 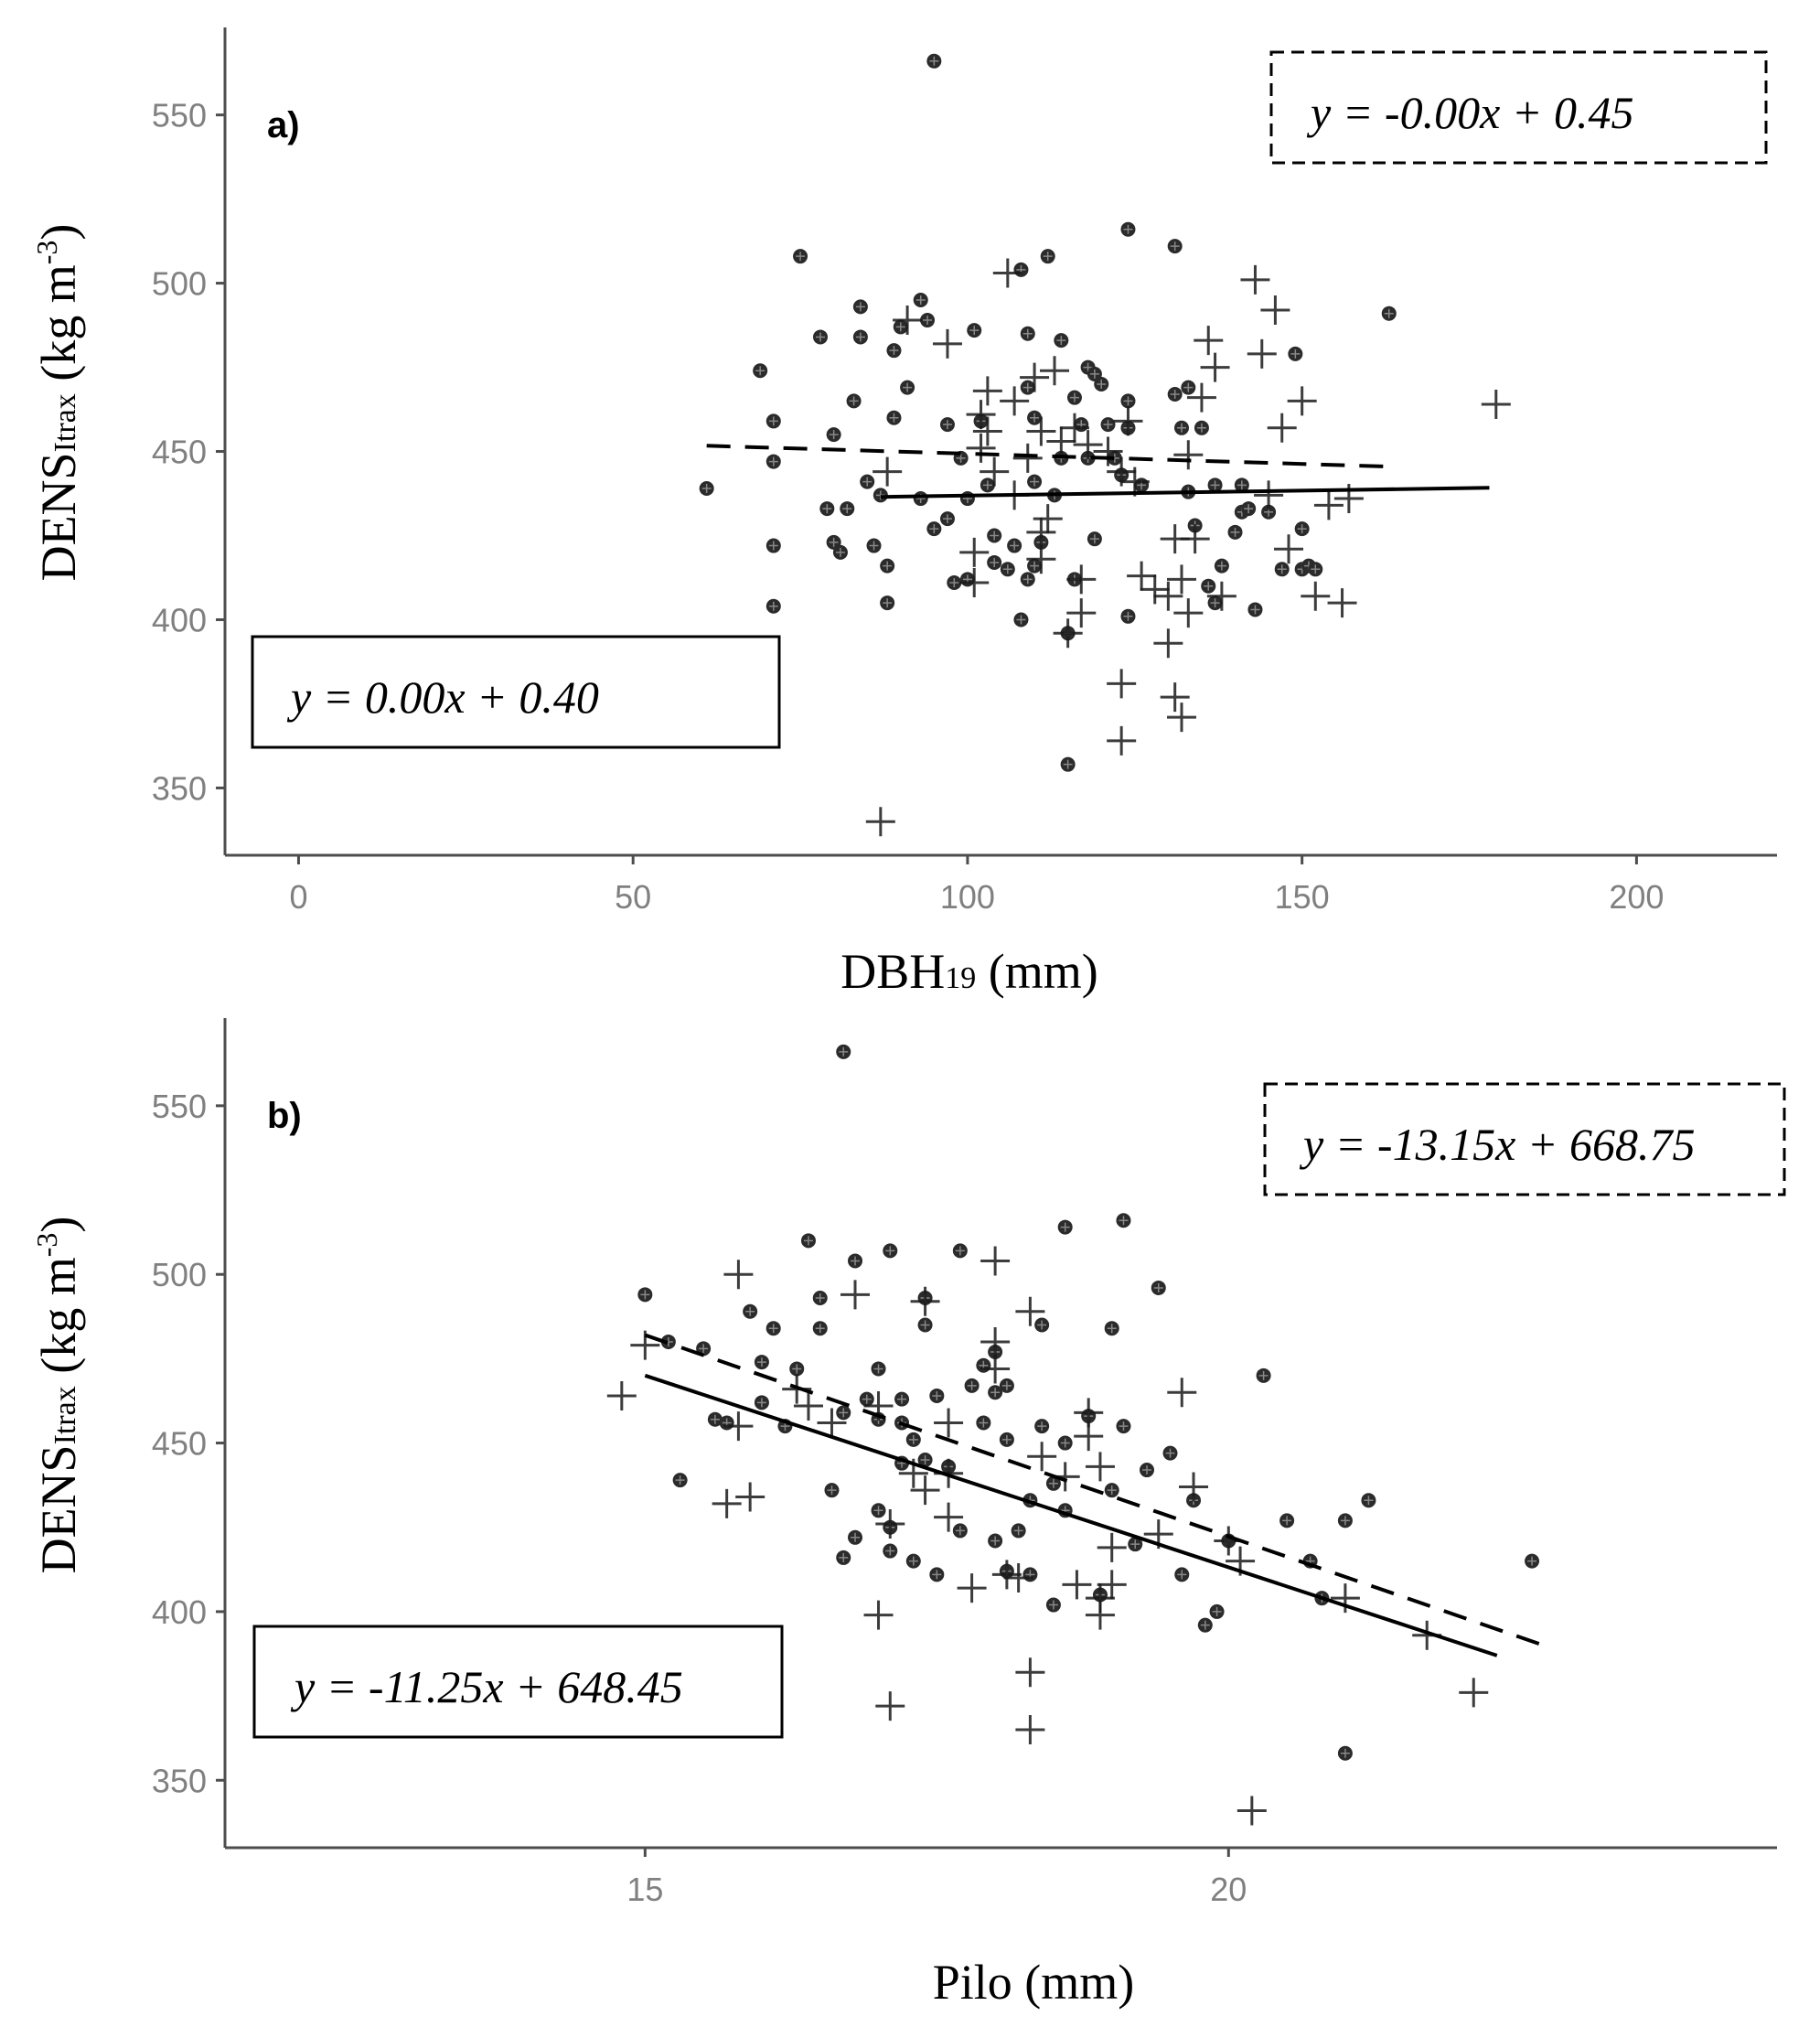 I want to click on x-axis-title-main: DBH, so click(x=892, y=971).